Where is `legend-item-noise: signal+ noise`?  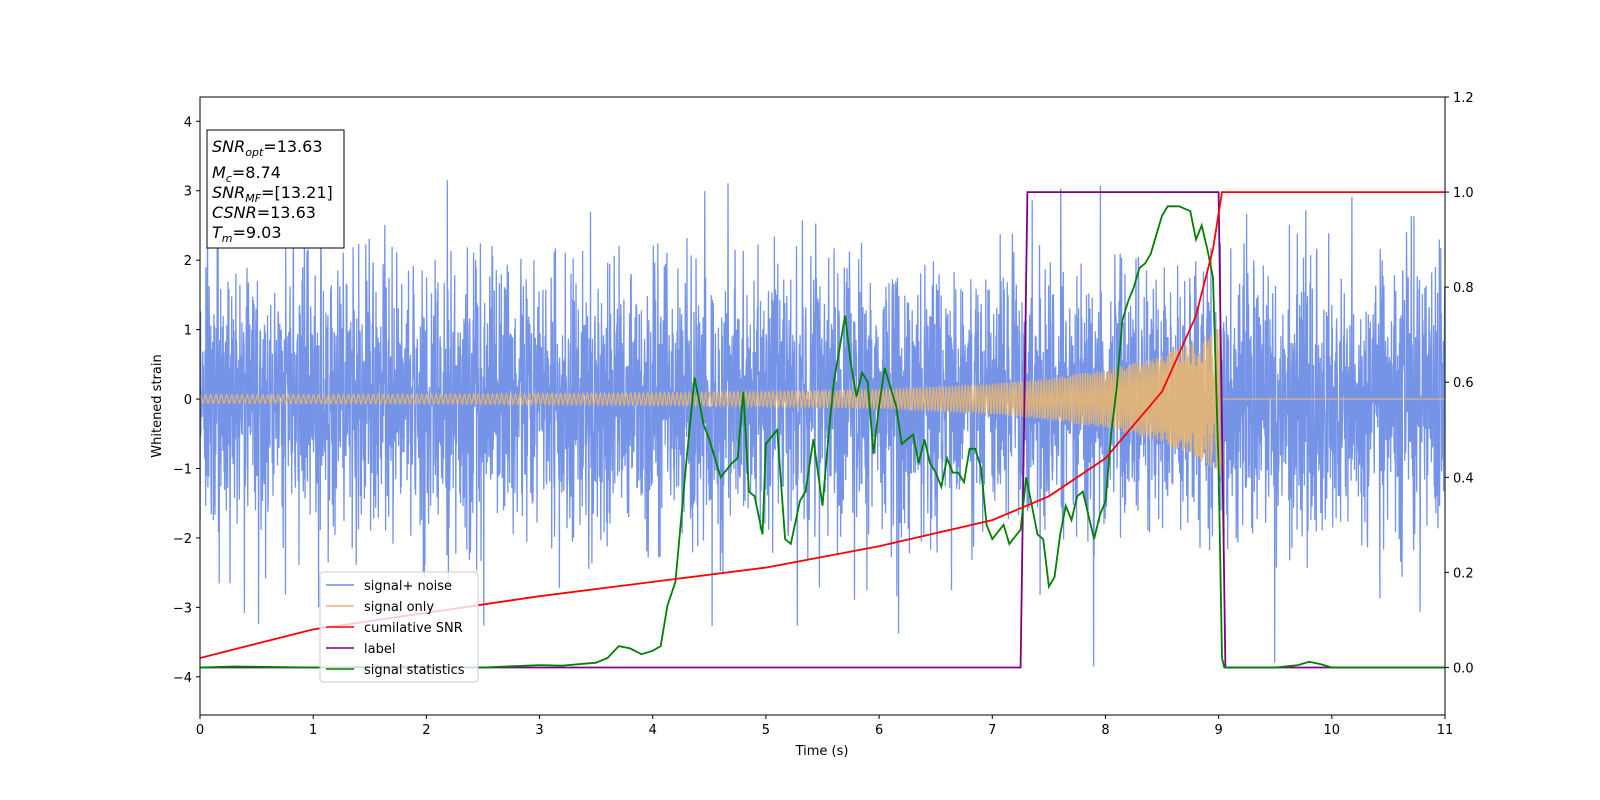
legend-item-noise: signal+ noise is located at coordinates (389, 586).